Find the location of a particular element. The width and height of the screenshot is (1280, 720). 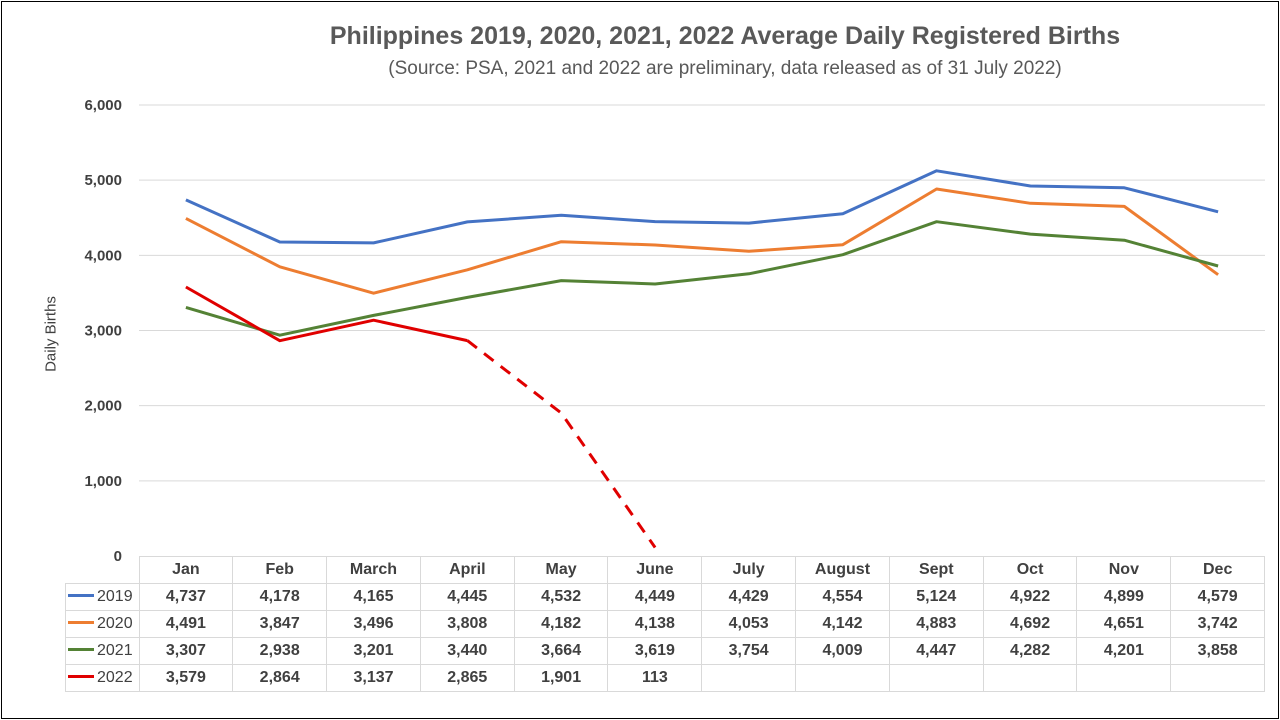

data-label: 4,491 is located at coordinates (186, 624).